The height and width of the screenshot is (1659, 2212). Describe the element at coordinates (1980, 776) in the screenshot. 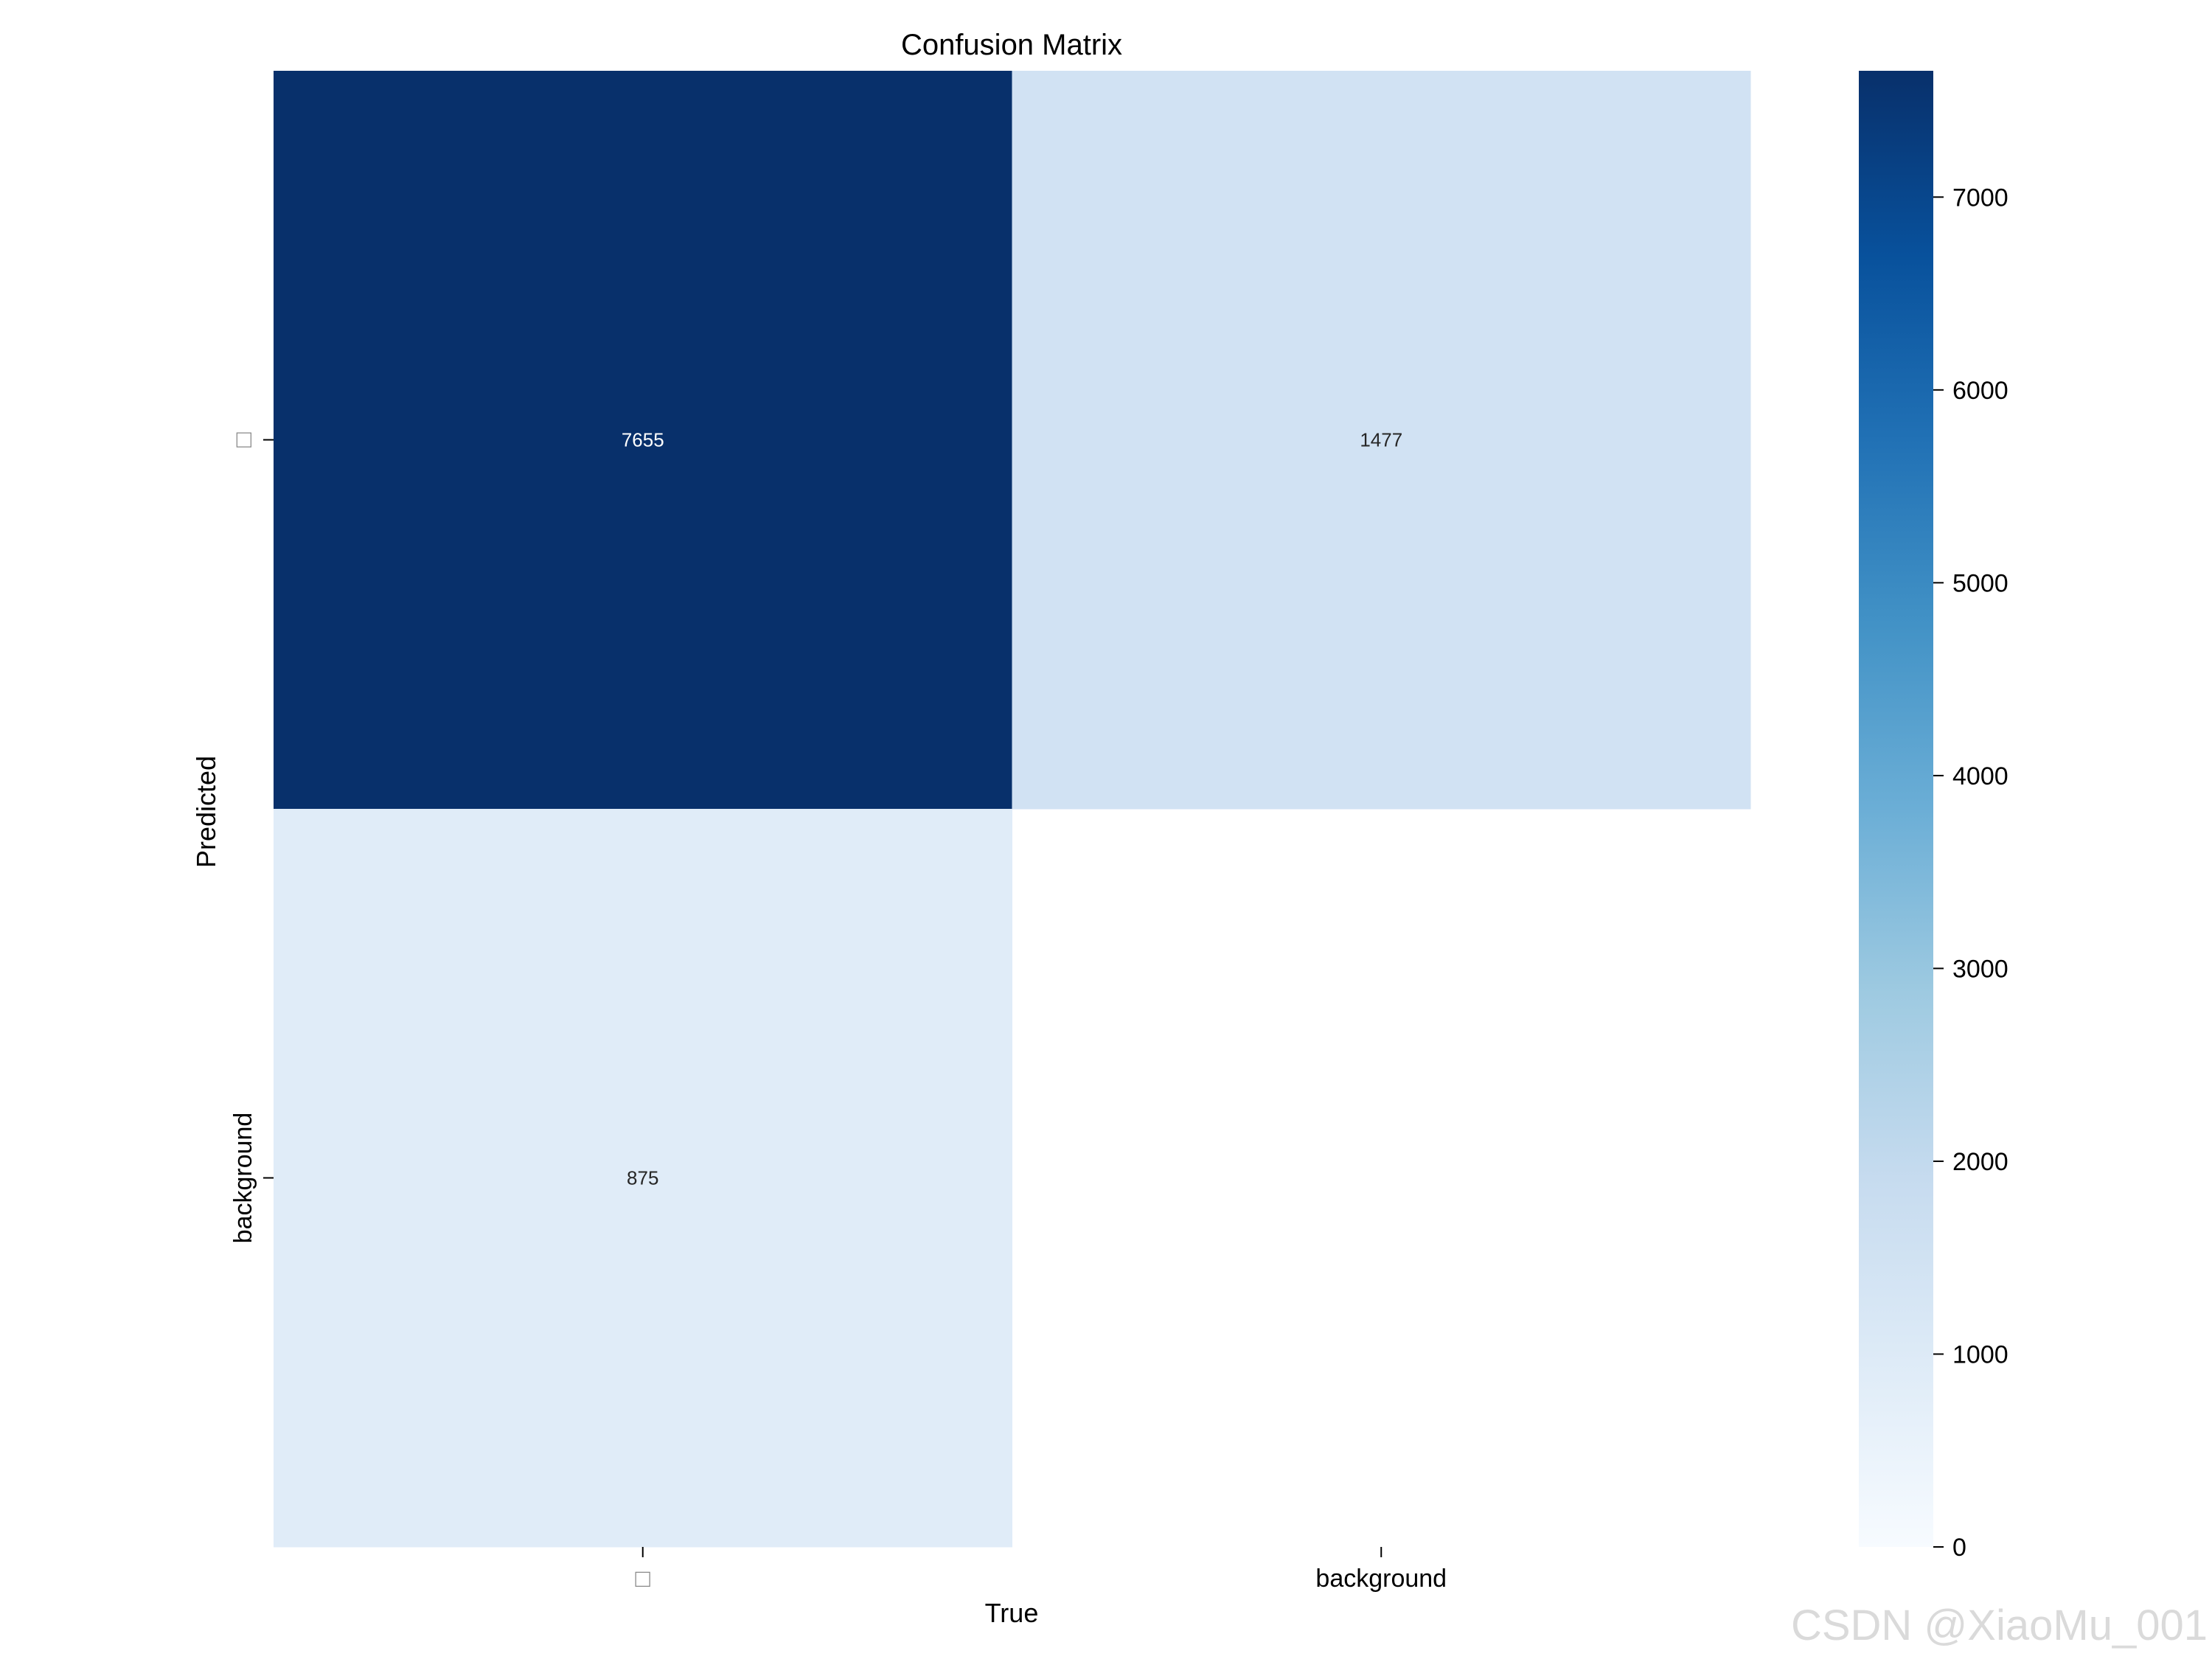

I see `colorbar-tick-label: 4000` at that location.